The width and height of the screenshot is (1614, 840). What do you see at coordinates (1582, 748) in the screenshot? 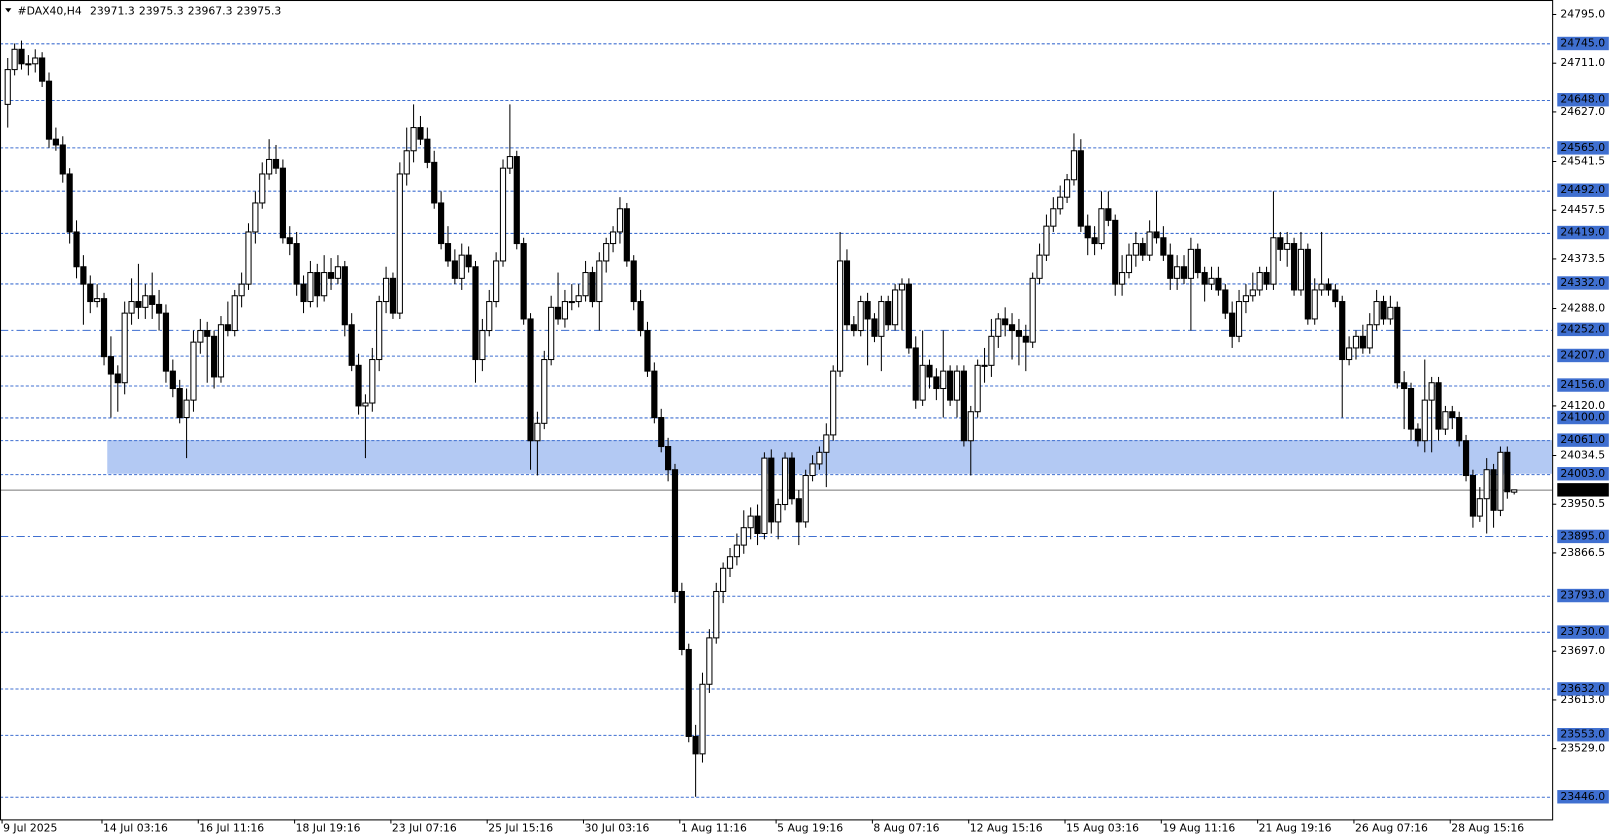
I see `y-tick-label: 23529.0` at bounding box center [1582, 748].